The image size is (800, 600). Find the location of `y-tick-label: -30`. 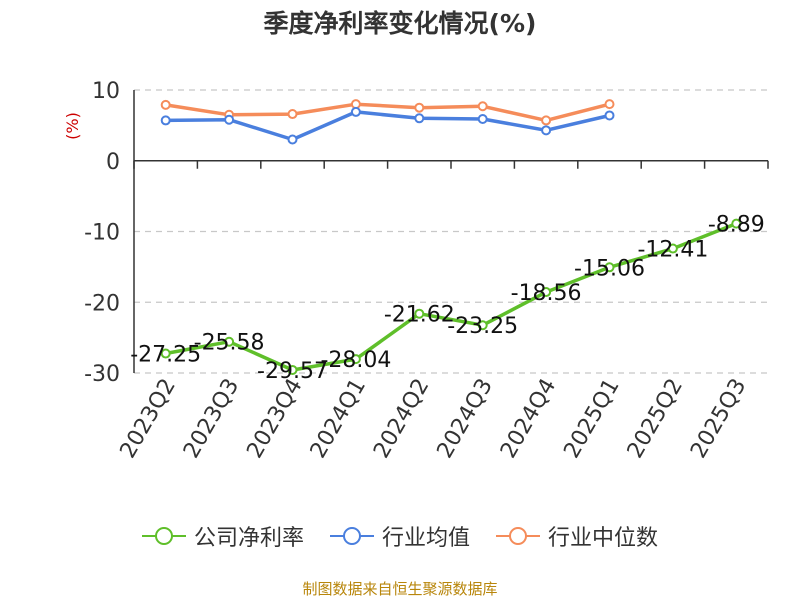

y-tick-label: -30 is located at coordinates (102, 374).